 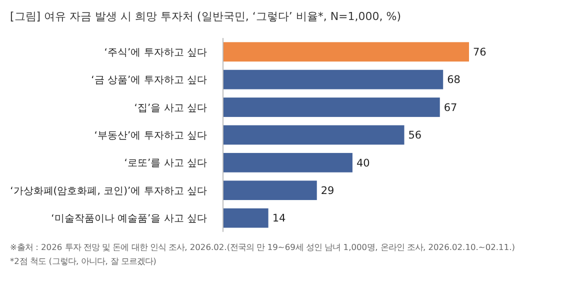 I want to click on data-label: 76, so click(x=480, y=52).